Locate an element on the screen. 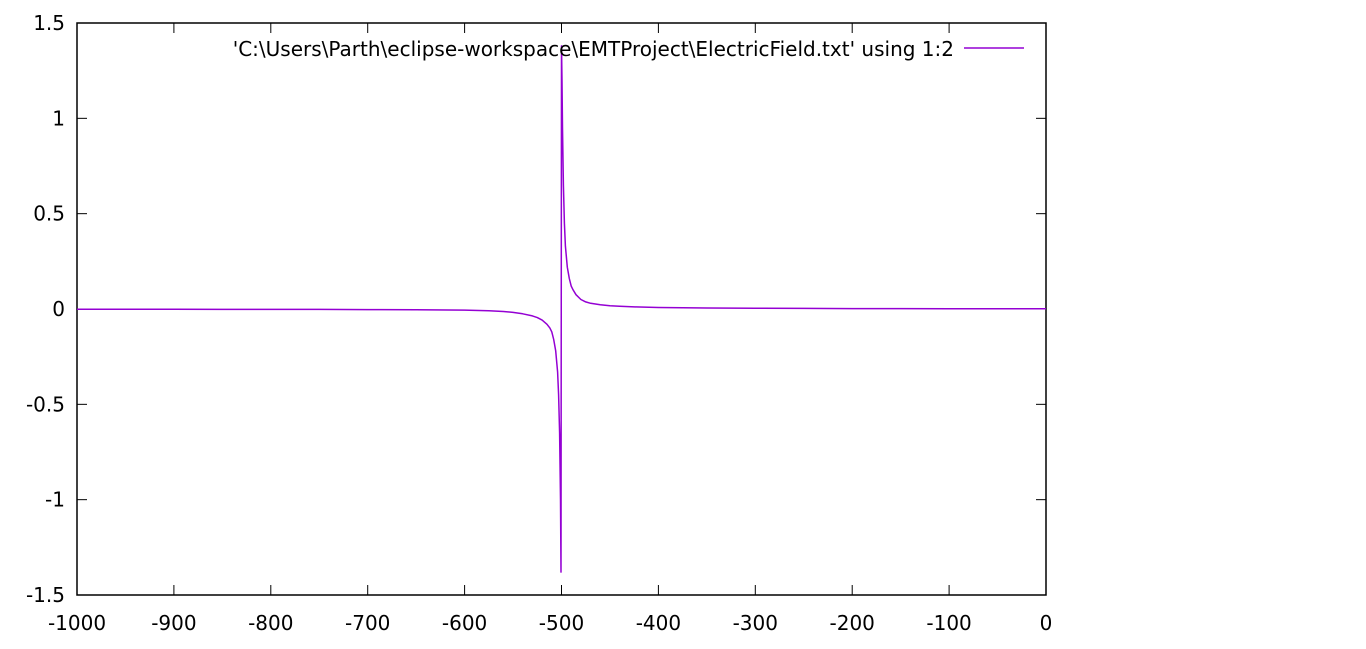 The width and height of the screenshot is (1366, 649). y-tick-label: -0.5 is located at coordinates (45, 404).